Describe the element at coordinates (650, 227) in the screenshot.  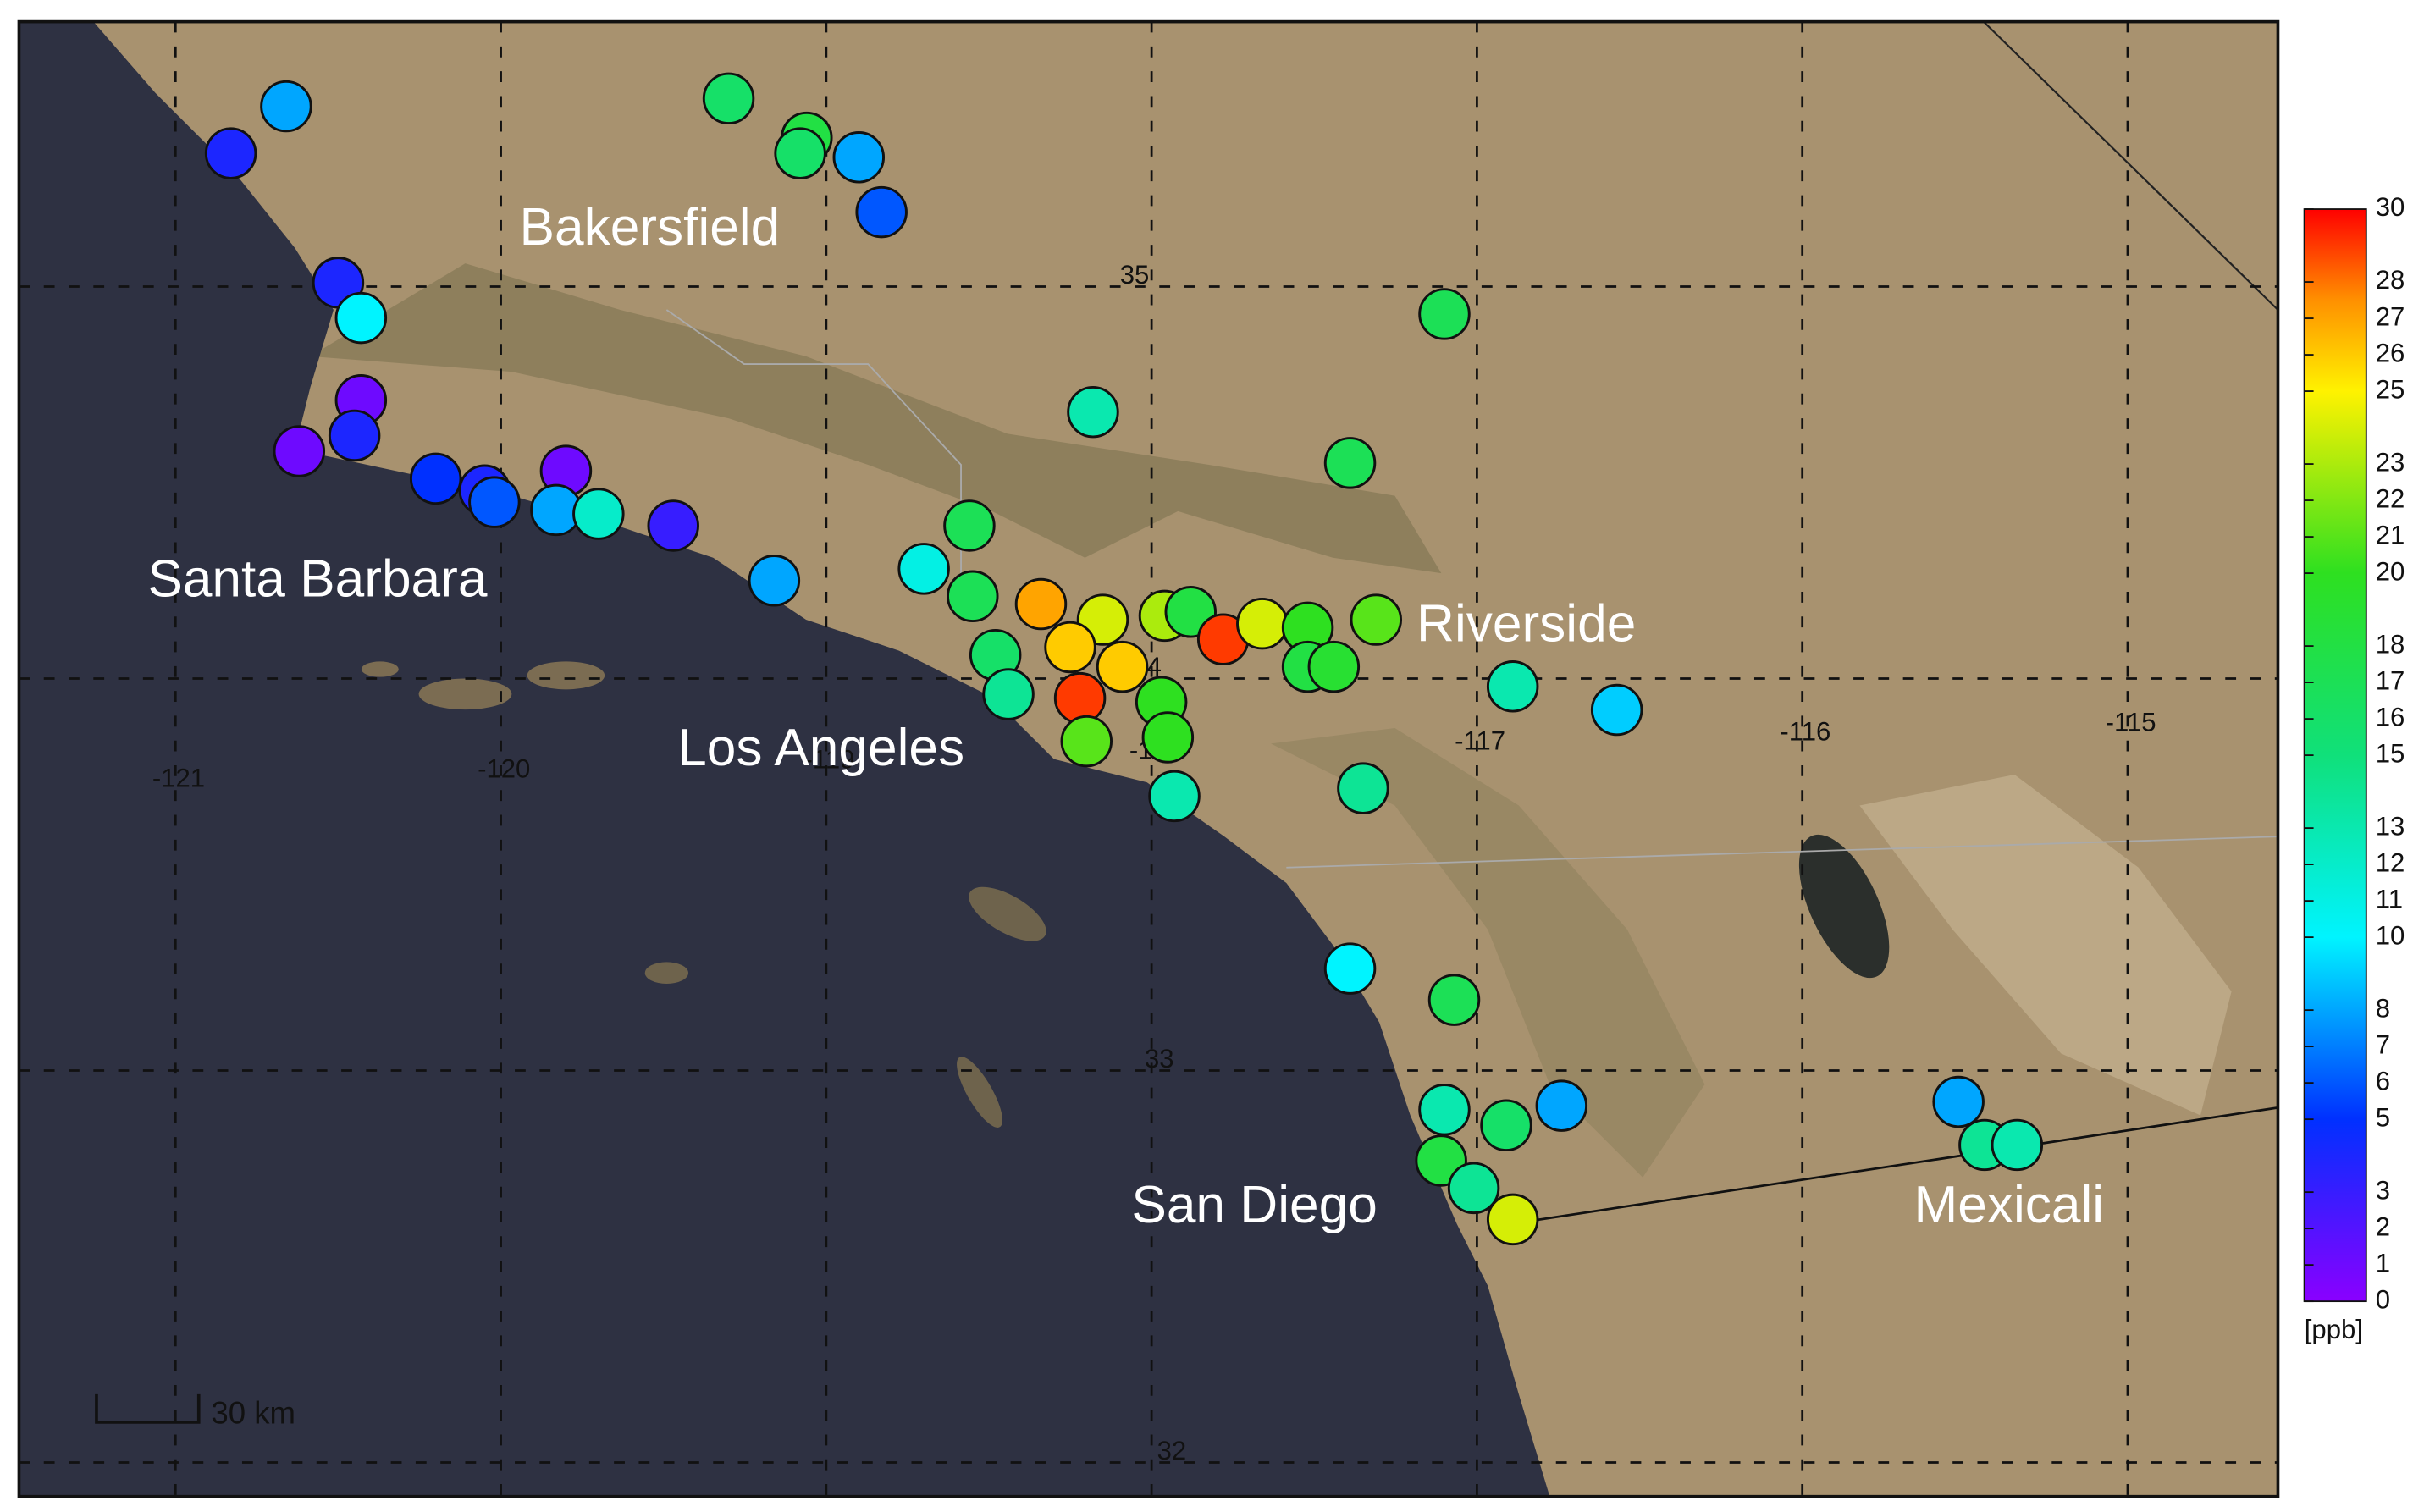
I see `city-label: Bakersfield` at that location.